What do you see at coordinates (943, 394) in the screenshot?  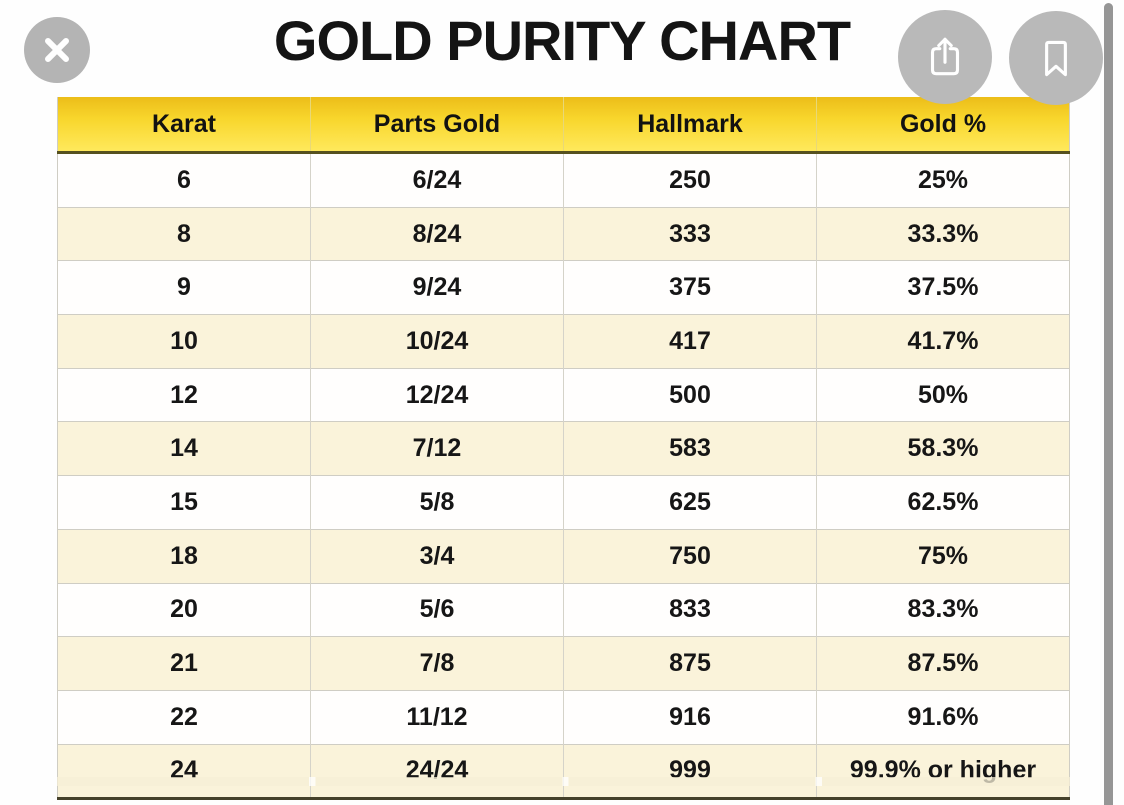 I see `table-cell: 50%` at bounding box center [943, 394].